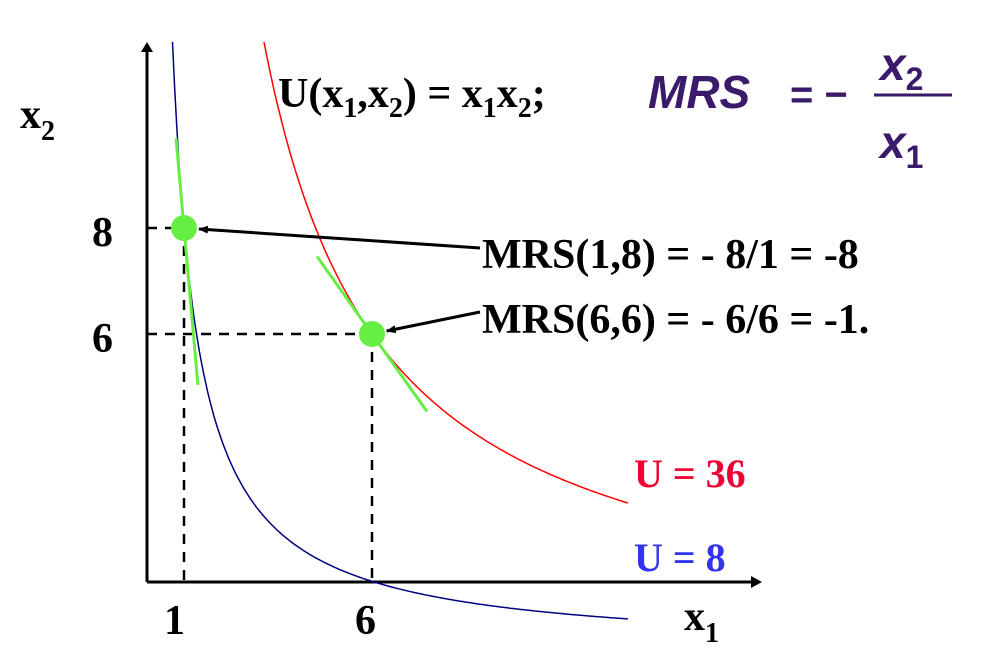 This screenshot has height=670, width=986. I want to click on mrs-formula-equals: = −, so click(819, 95).